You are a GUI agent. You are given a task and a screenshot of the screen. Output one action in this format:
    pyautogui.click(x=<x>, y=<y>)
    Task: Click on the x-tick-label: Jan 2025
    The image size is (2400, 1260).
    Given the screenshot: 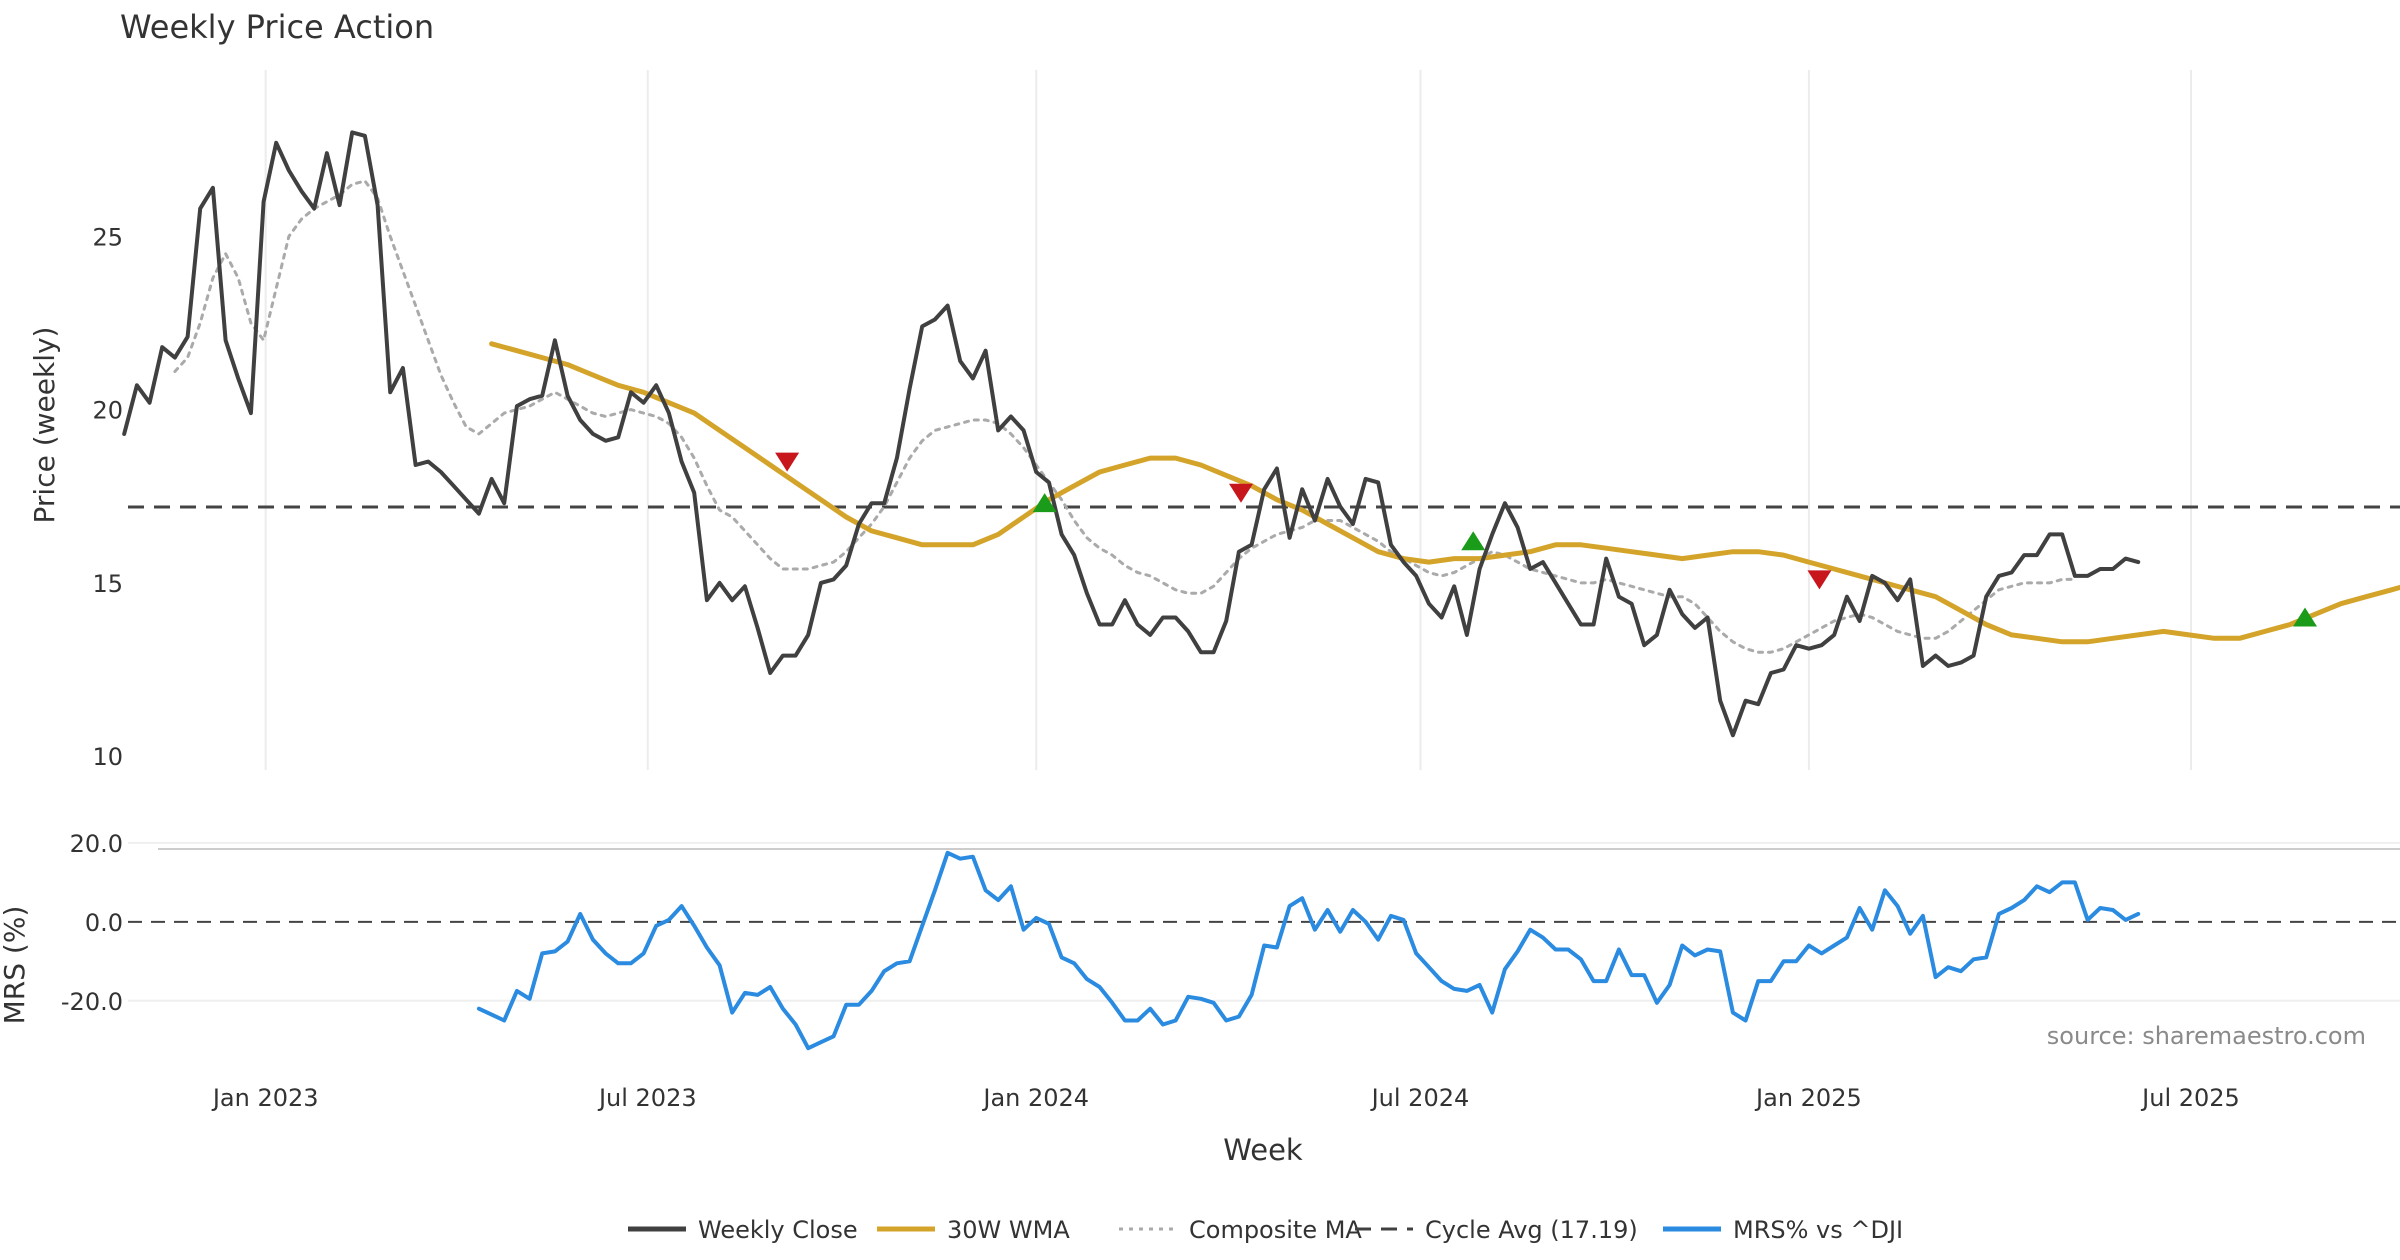 What is the action you would take?
    pyautogui.click(x=1808, y=1098)
    